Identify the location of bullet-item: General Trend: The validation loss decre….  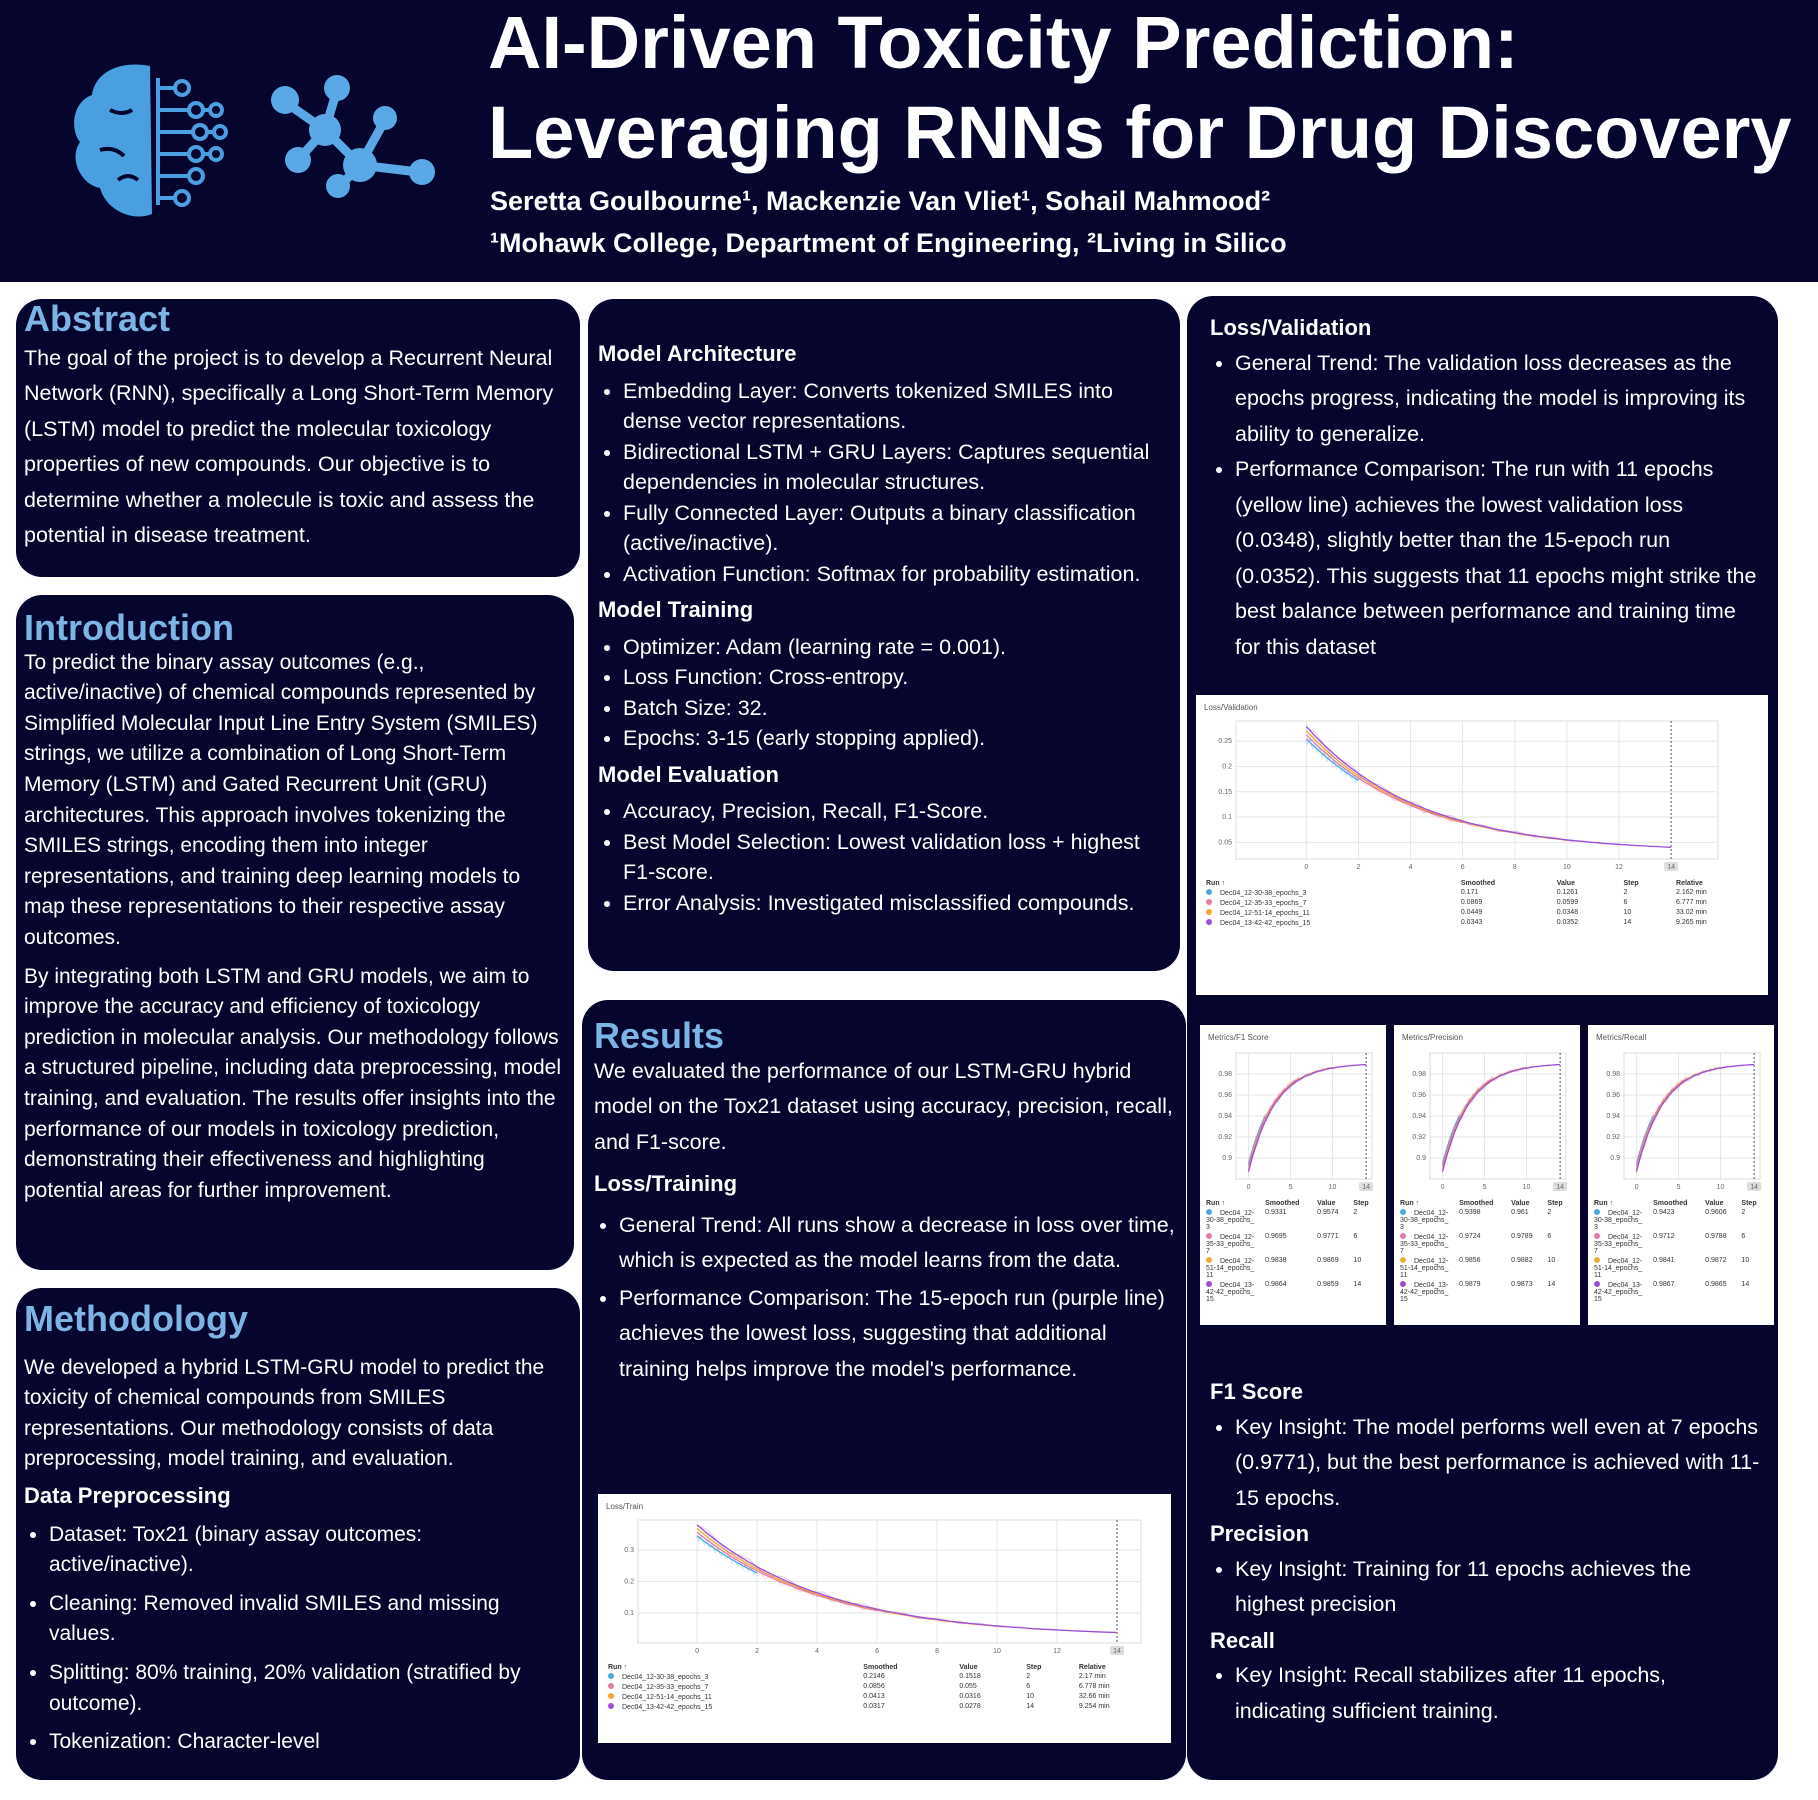
(1497, 399).